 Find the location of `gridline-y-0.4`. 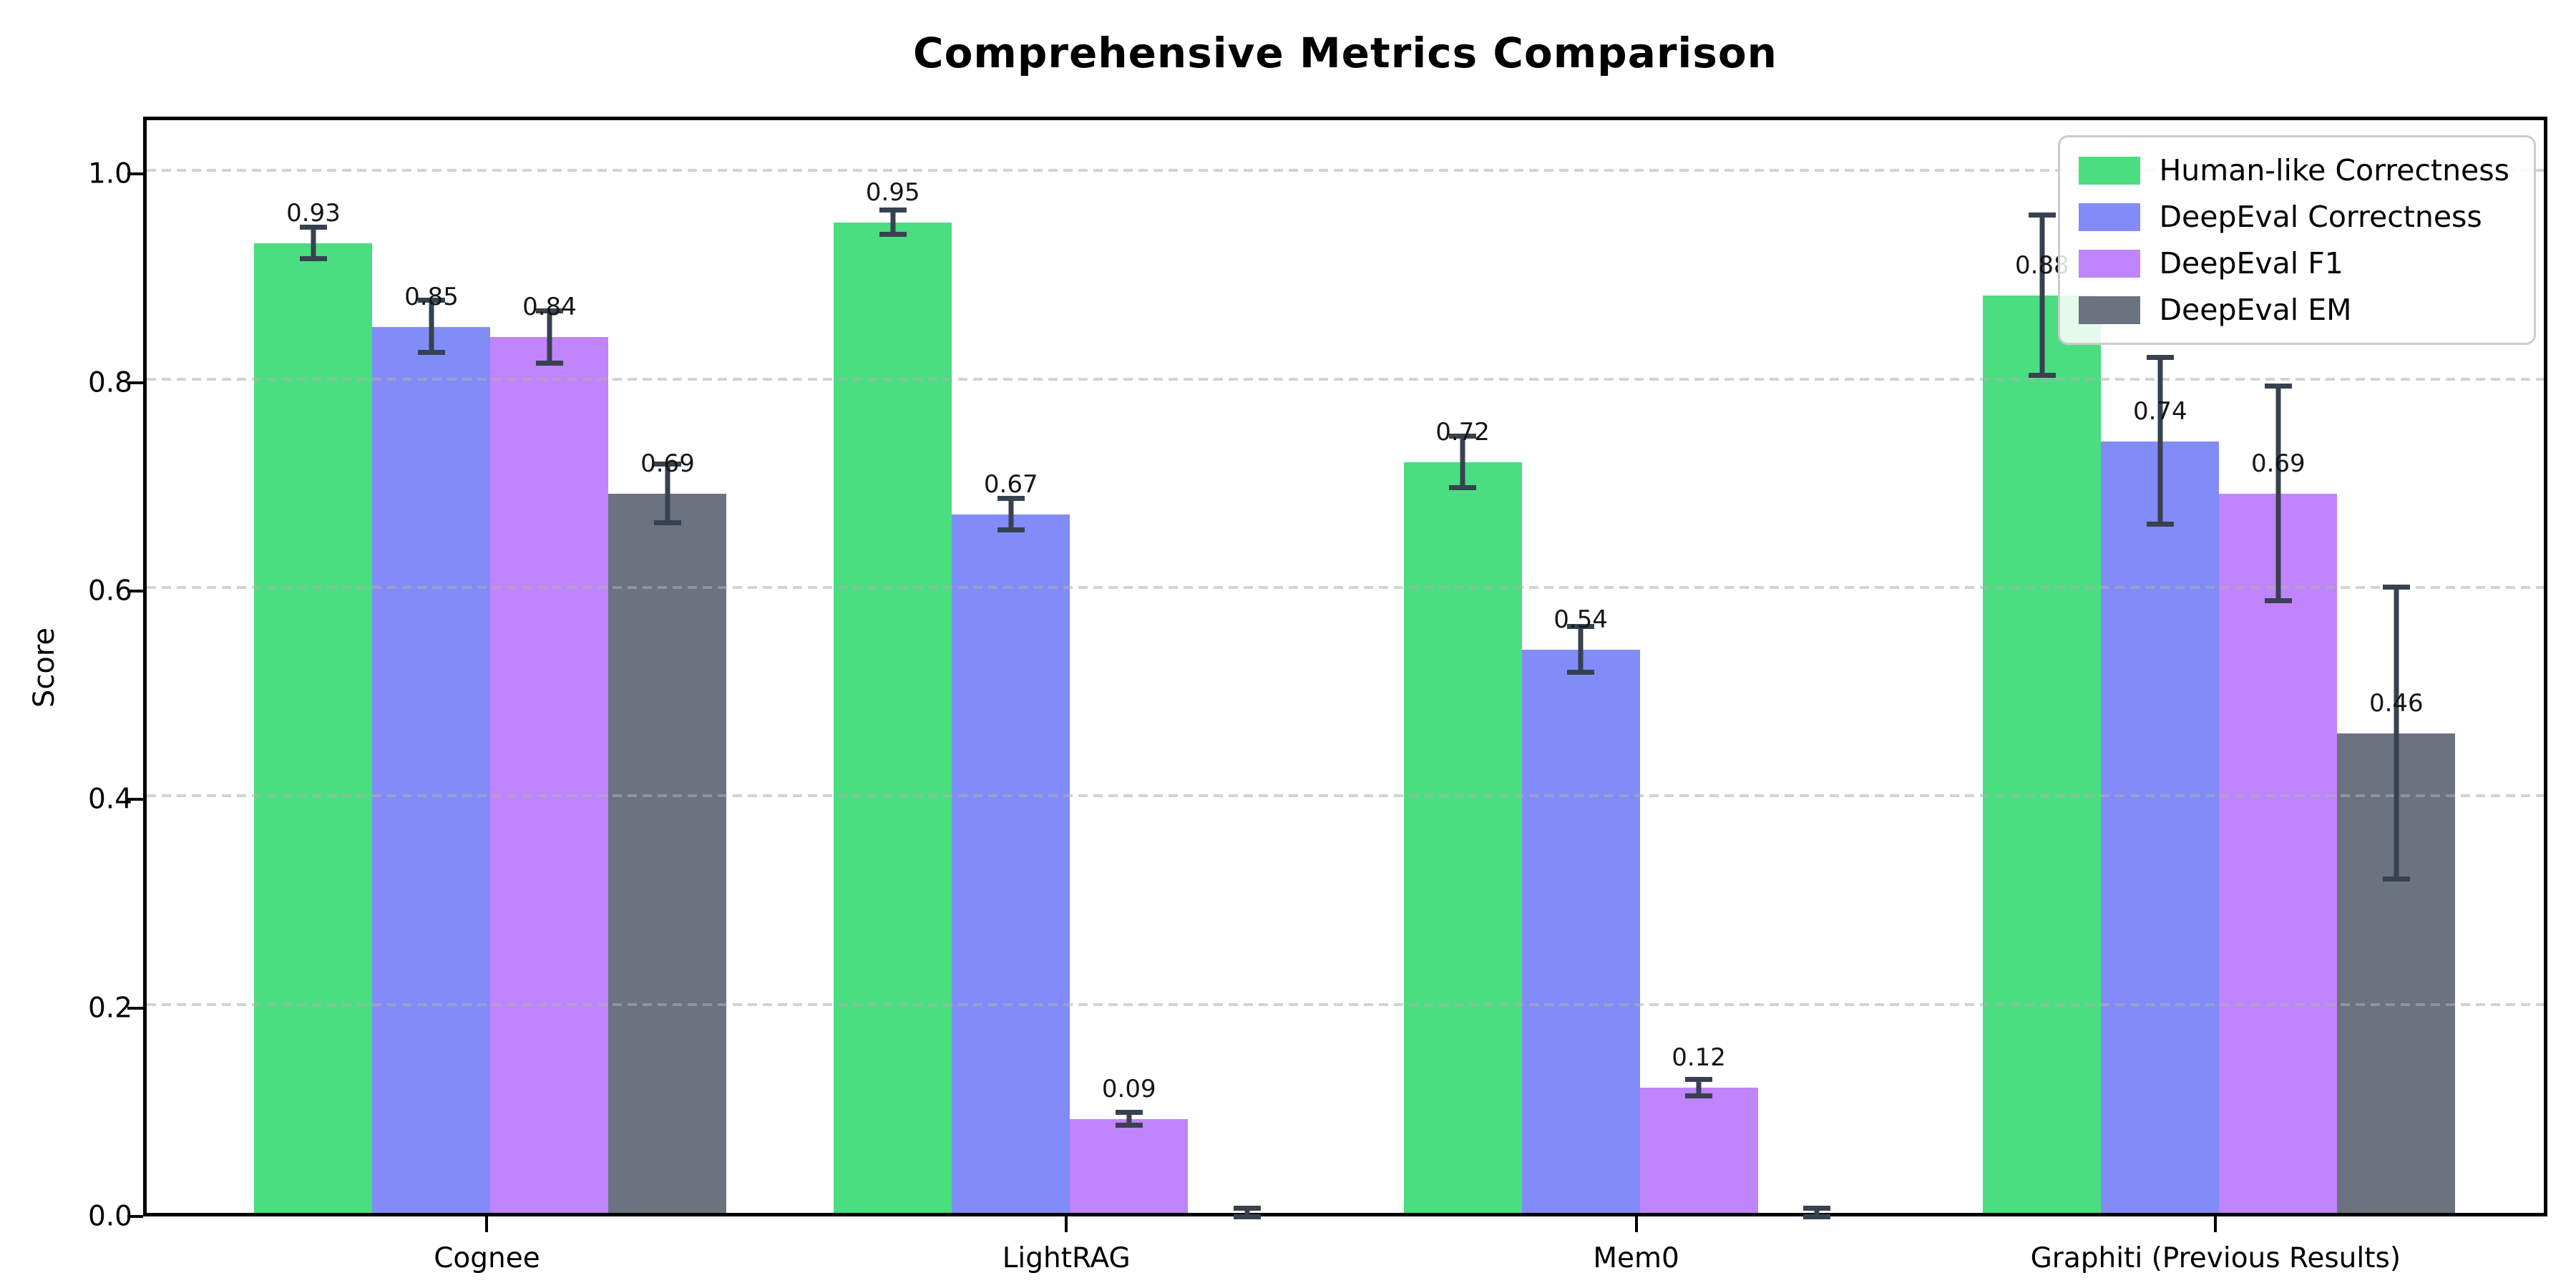

gridline-y-0.4 is located at coordinates (1345, 796).